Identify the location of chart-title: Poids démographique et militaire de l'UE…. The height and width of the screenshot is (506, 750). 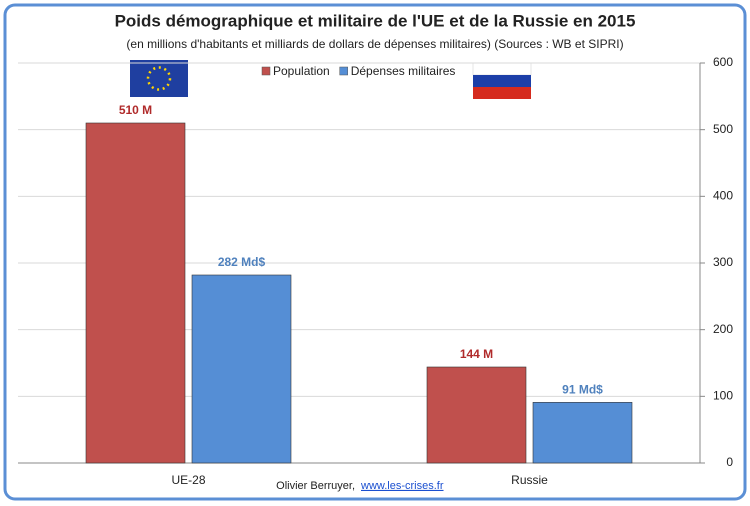
(375, 20).